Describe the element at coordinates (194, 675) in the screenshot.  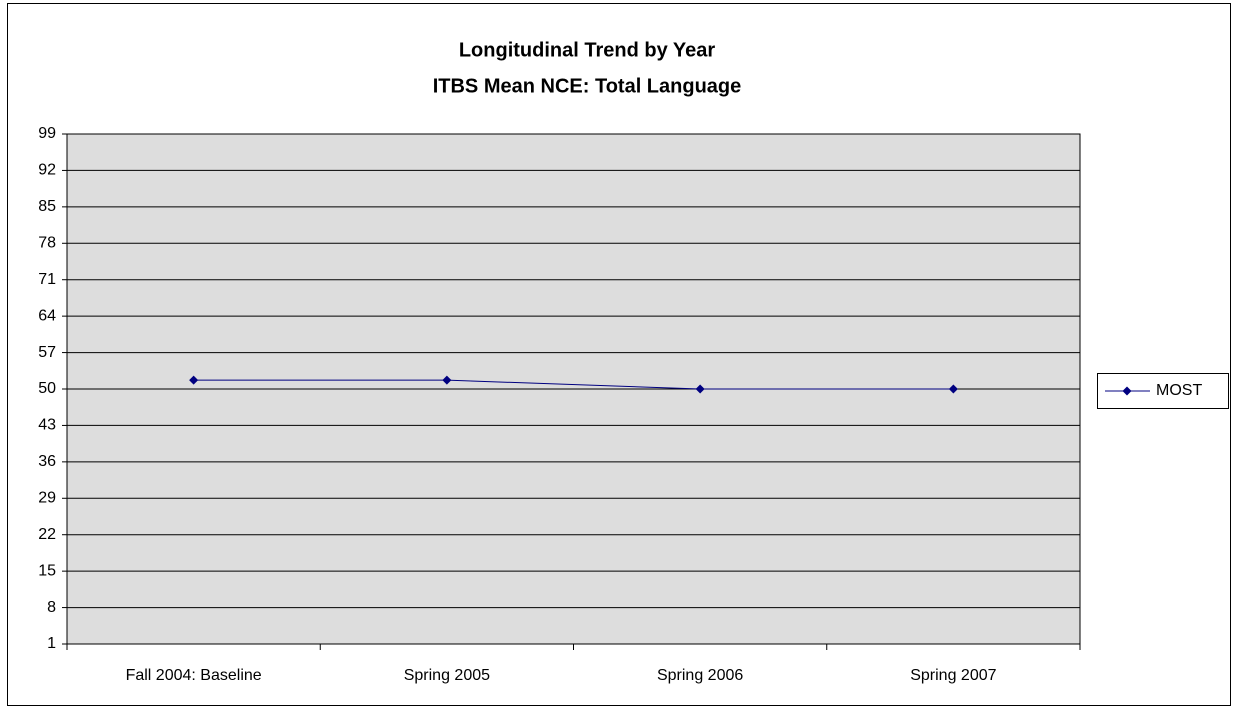
I see `x-tick-label: Fall 2004: Baseline` at that location.